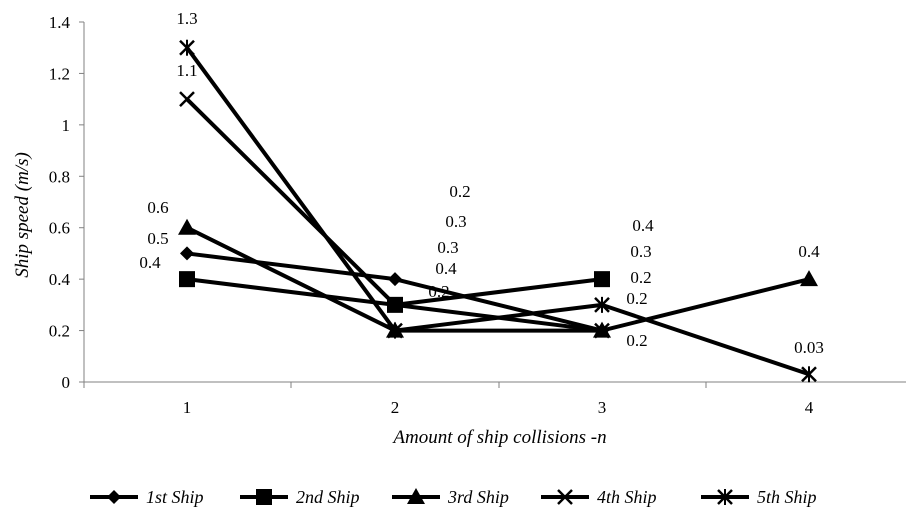 This screenshot has width=906, height=513. What do you see at coordinates (59, 228) in the screenshot?
I see `y-tick-label: 0.6` at bounding box center [59, 228].